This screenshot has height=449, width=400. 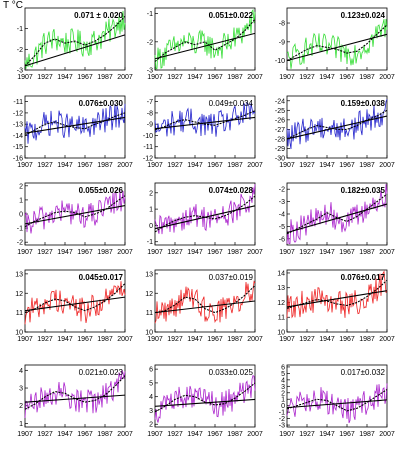 What do you see at coordinates (280, 120) in the screenshot?
I see `y-tick-label: -26` at bounding box center [280, 120].